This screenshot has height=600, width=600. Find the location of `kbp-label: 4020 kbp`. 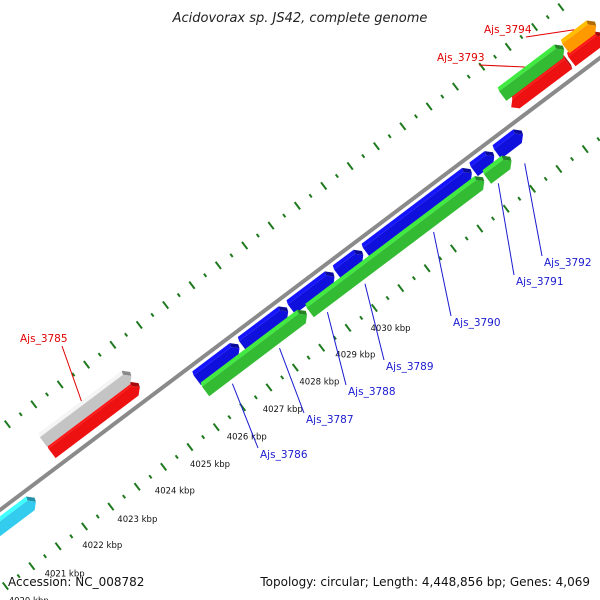

kbp-label: 4020 kbp is located at coordinates (29, 598).